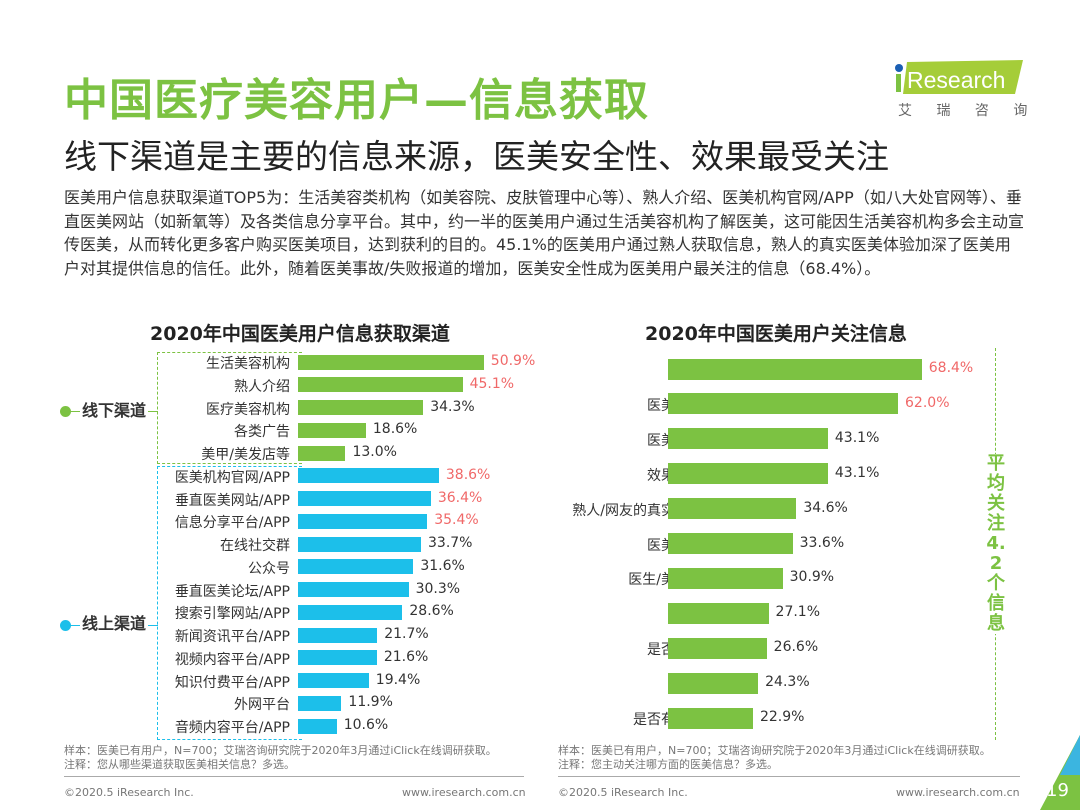  I want to click on value-label: 19.4%, so click(398, 679).